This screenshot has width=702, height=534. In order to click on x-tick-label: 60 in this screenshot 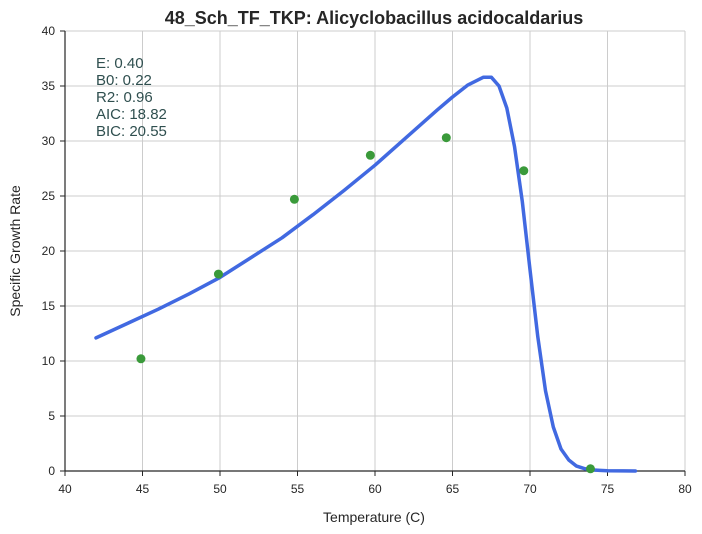, I will do `click(375, 489)`.